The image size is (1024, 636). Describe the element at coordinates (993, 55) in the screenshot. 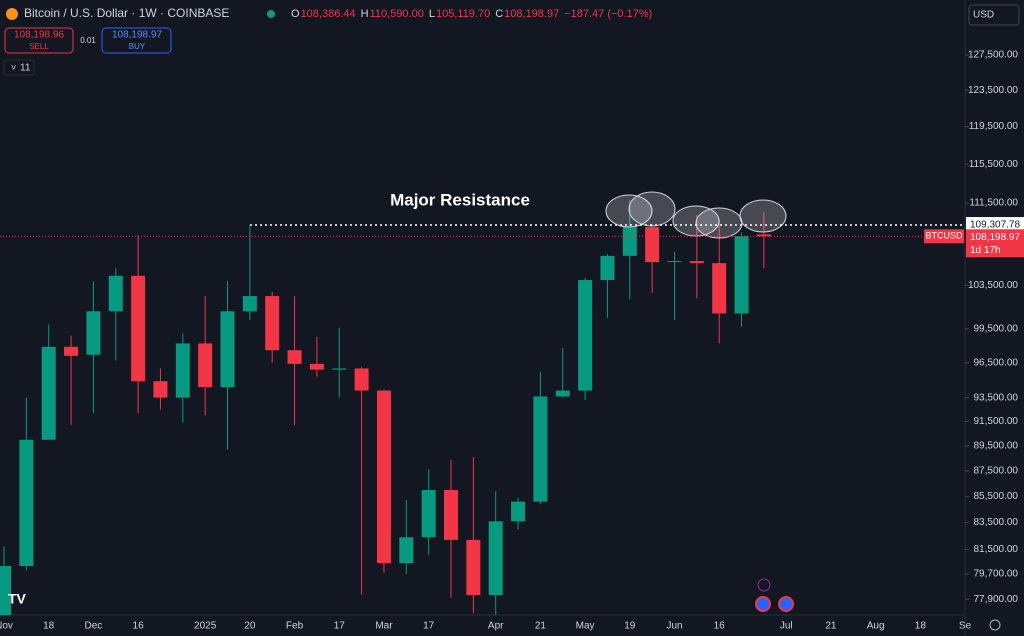

I see `y-tick-label: 127,500.00` at that location.